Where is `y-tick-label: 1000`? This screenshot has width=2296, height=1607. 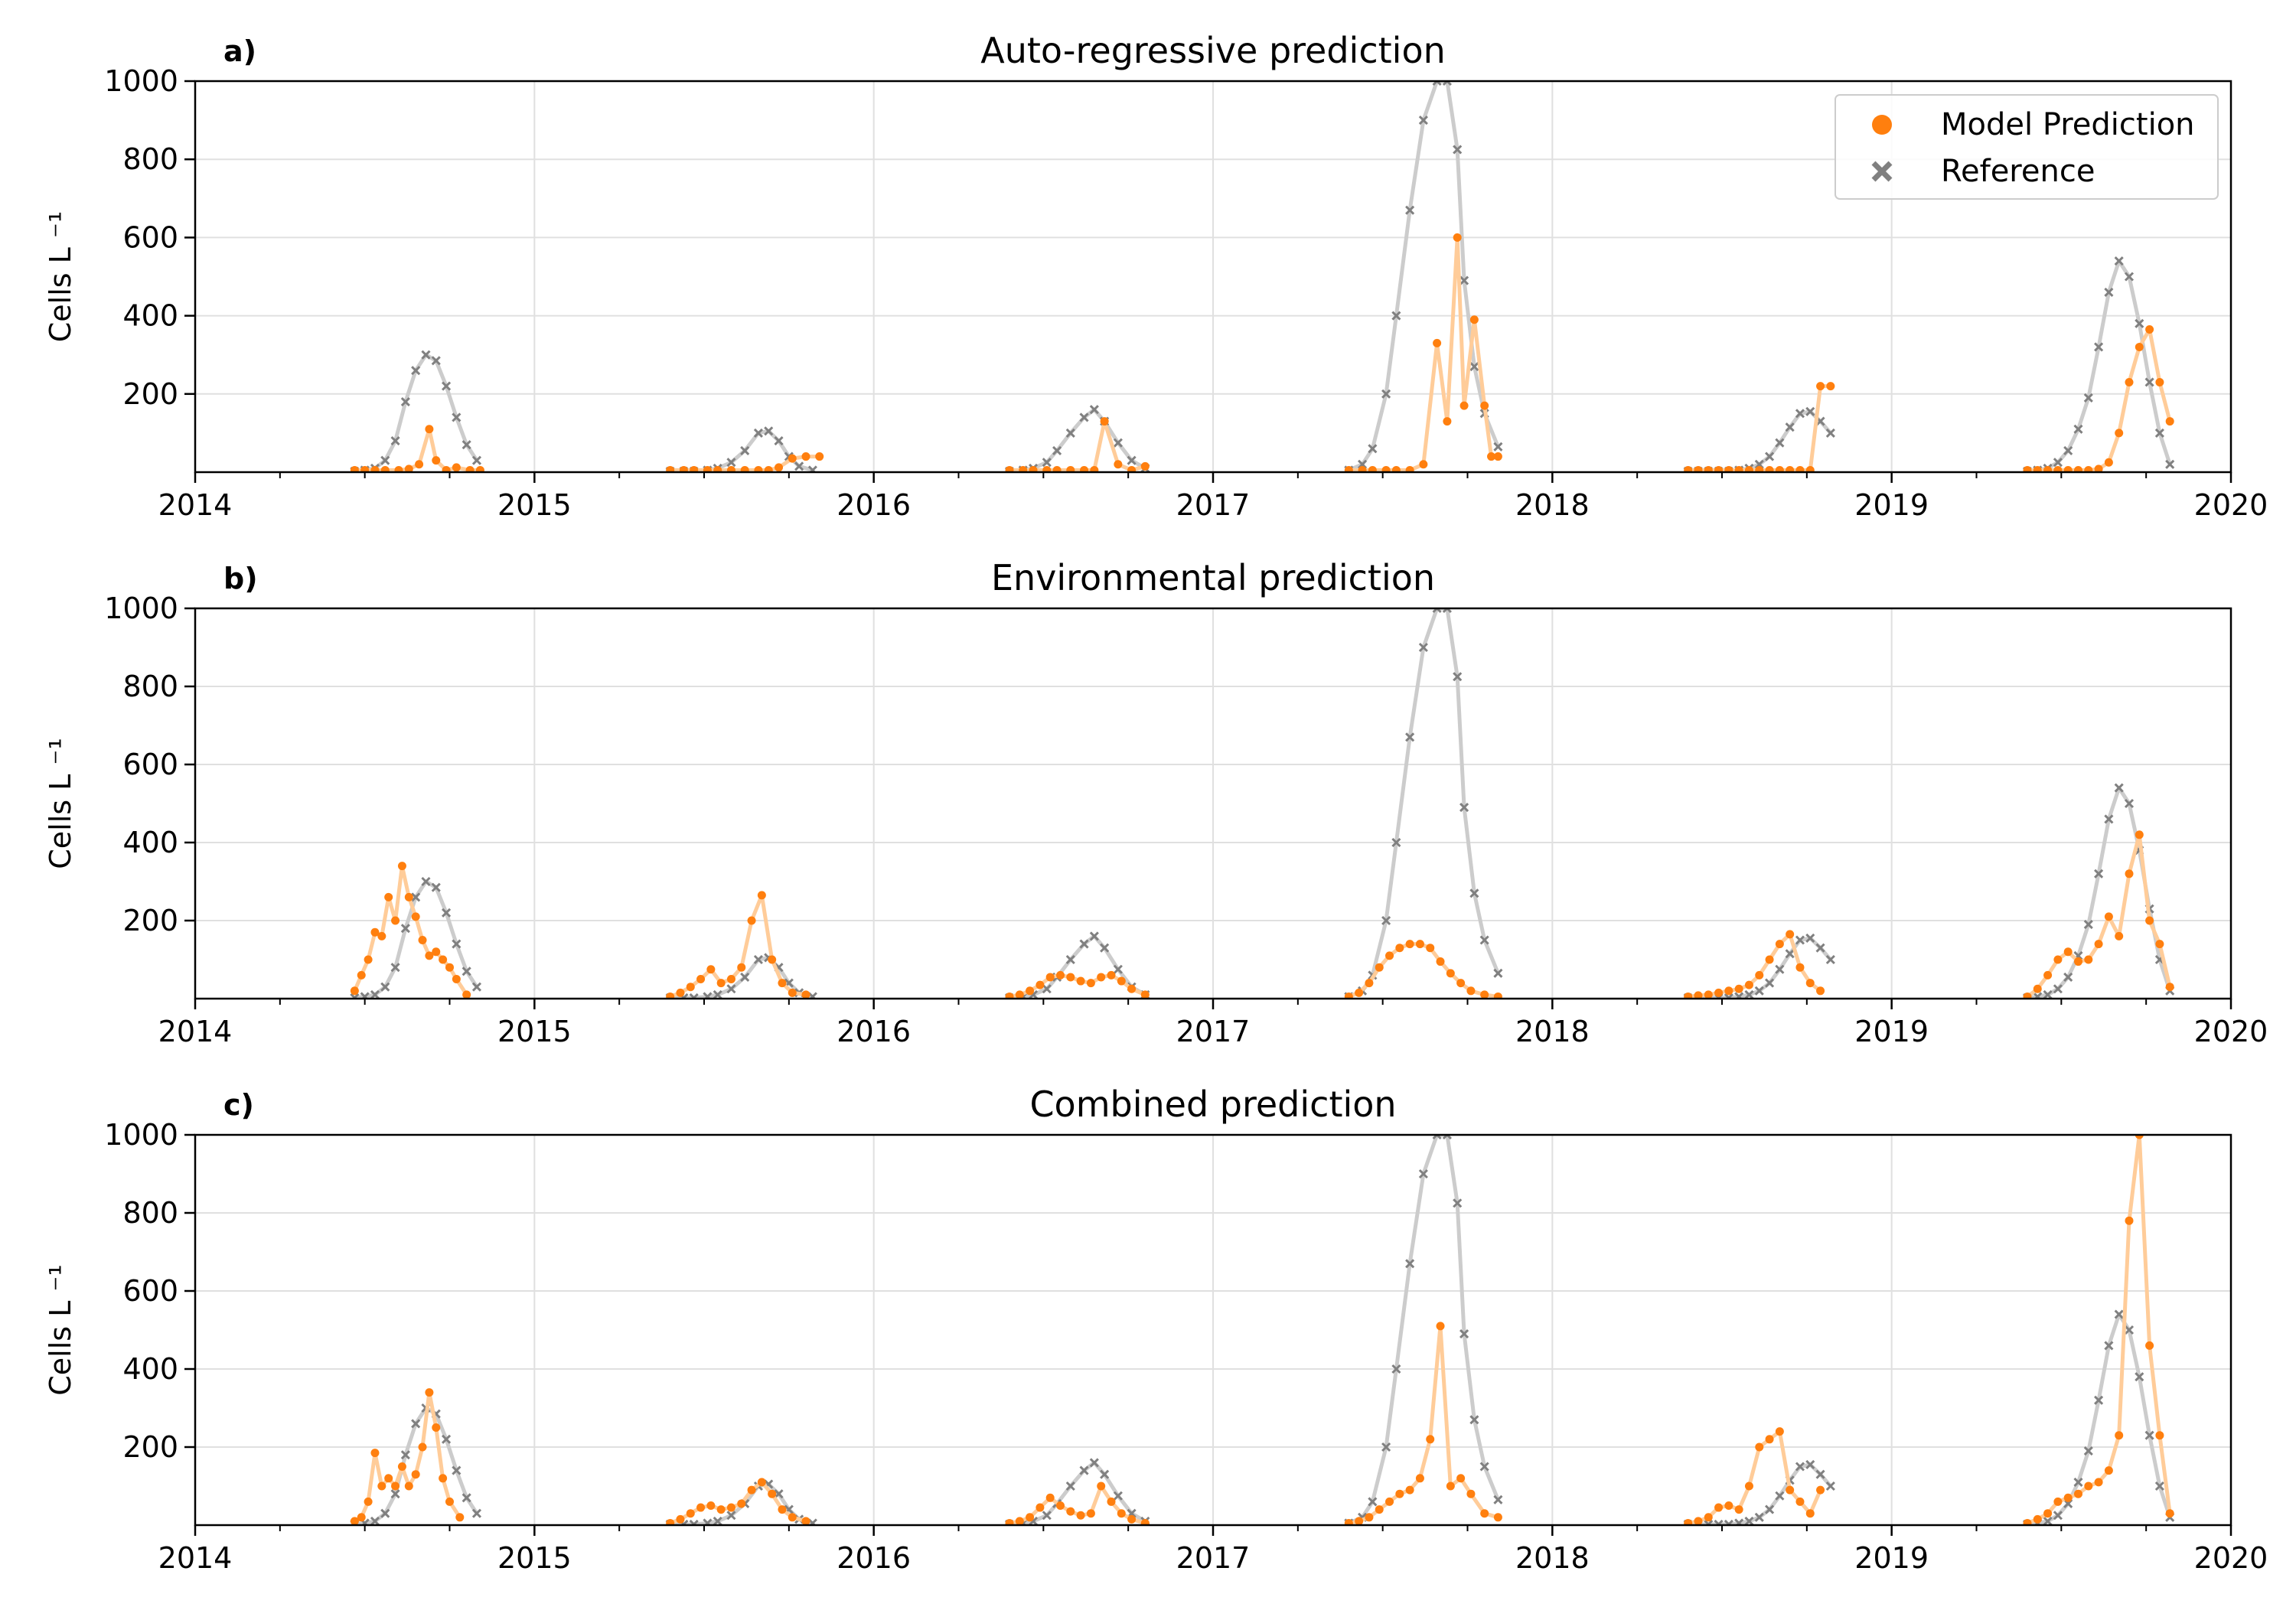
y-tick-label: 1000 is located at coordinates (141, 1135).